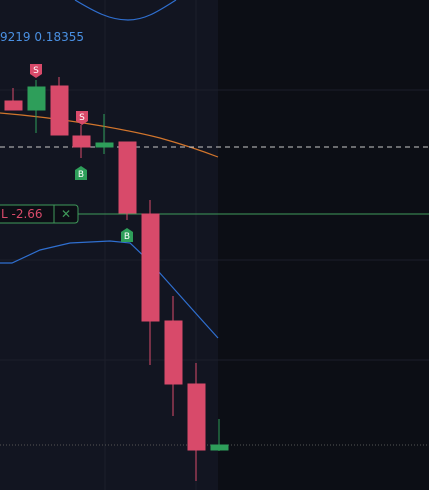  Describe the element at coordinates (42, 37) in the screenshot. I see `legend-values: 9219 0.18355` at that location.